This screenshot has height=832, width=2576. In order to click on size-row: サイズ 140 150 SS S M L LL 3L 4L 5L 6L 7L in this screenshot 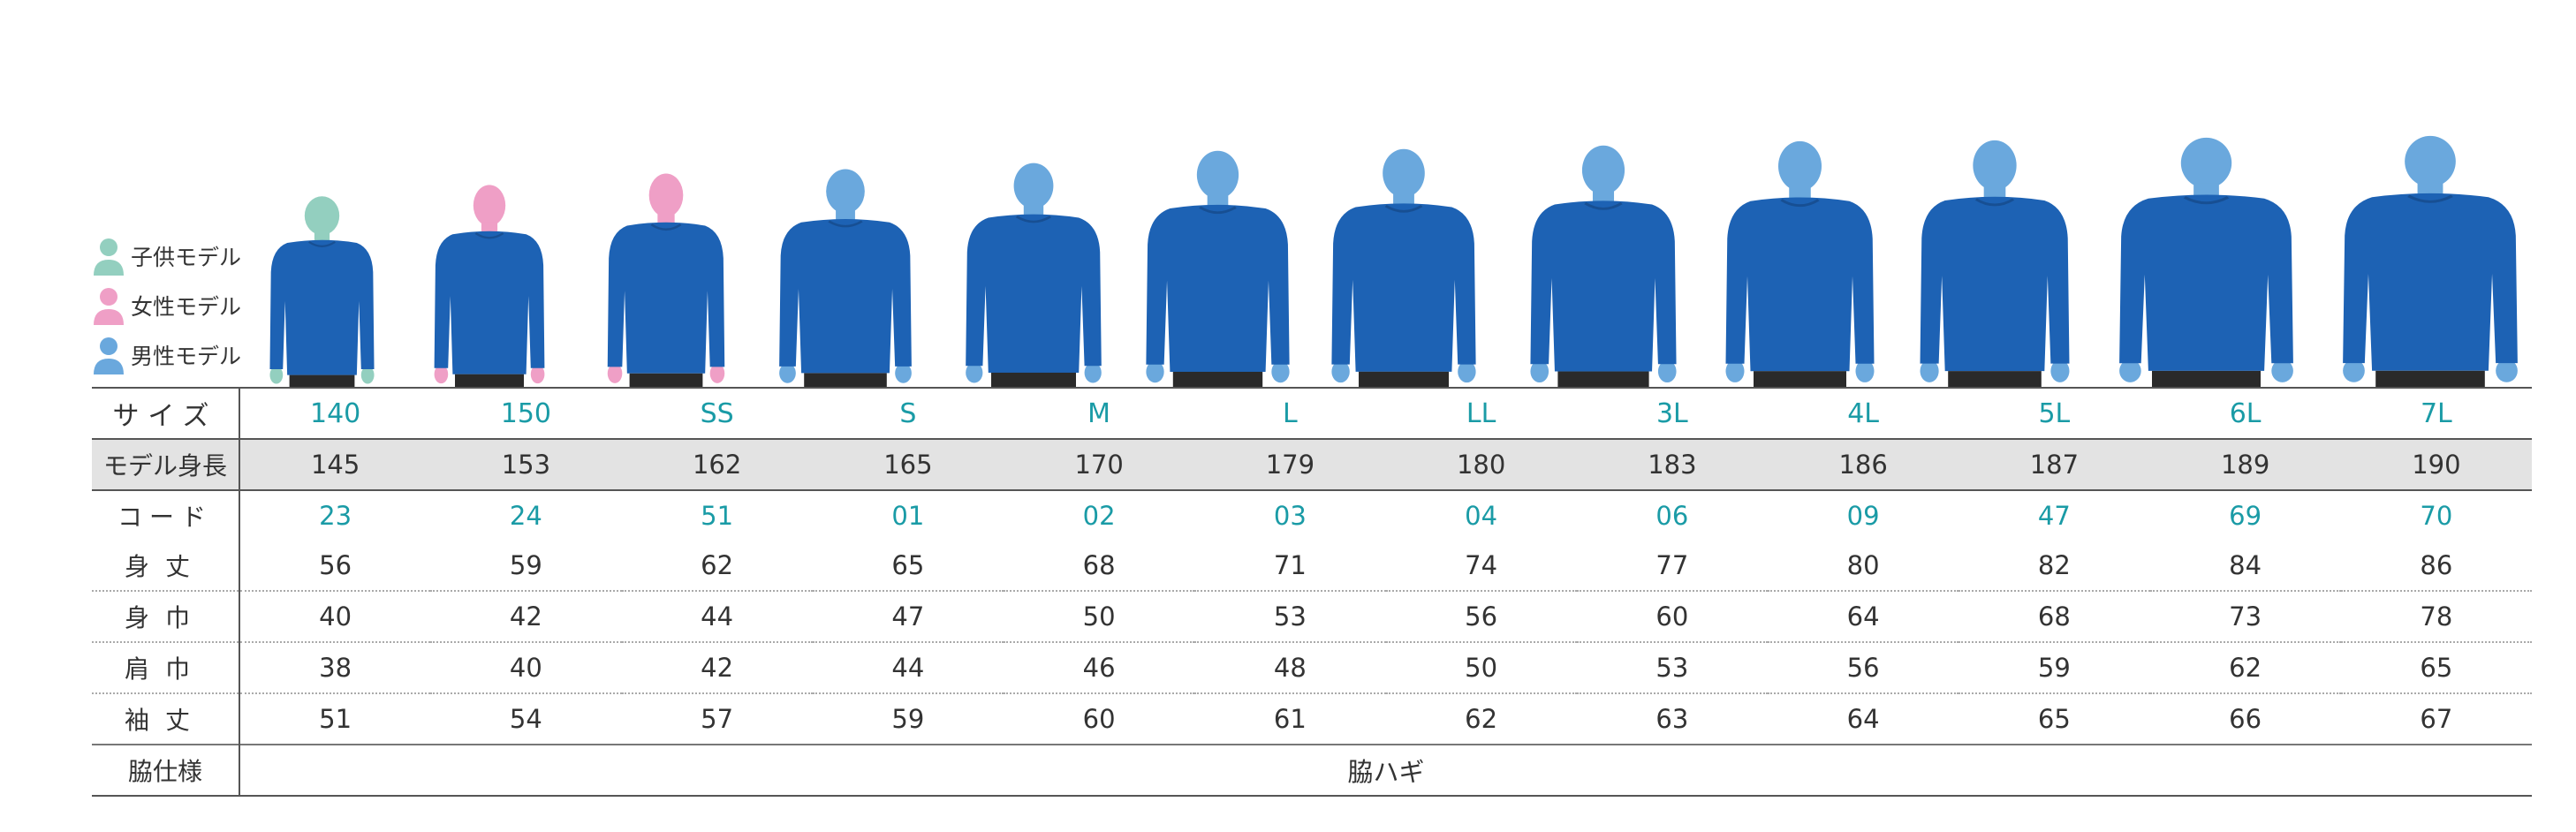, I will do `click(1312, 413)`.